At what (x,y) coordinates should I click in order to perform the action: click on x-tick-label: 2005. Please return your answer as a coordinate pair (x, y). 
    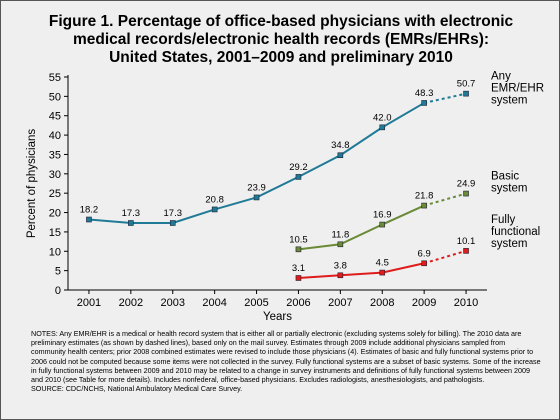
    Looking at the image, I should click on (256, 303).